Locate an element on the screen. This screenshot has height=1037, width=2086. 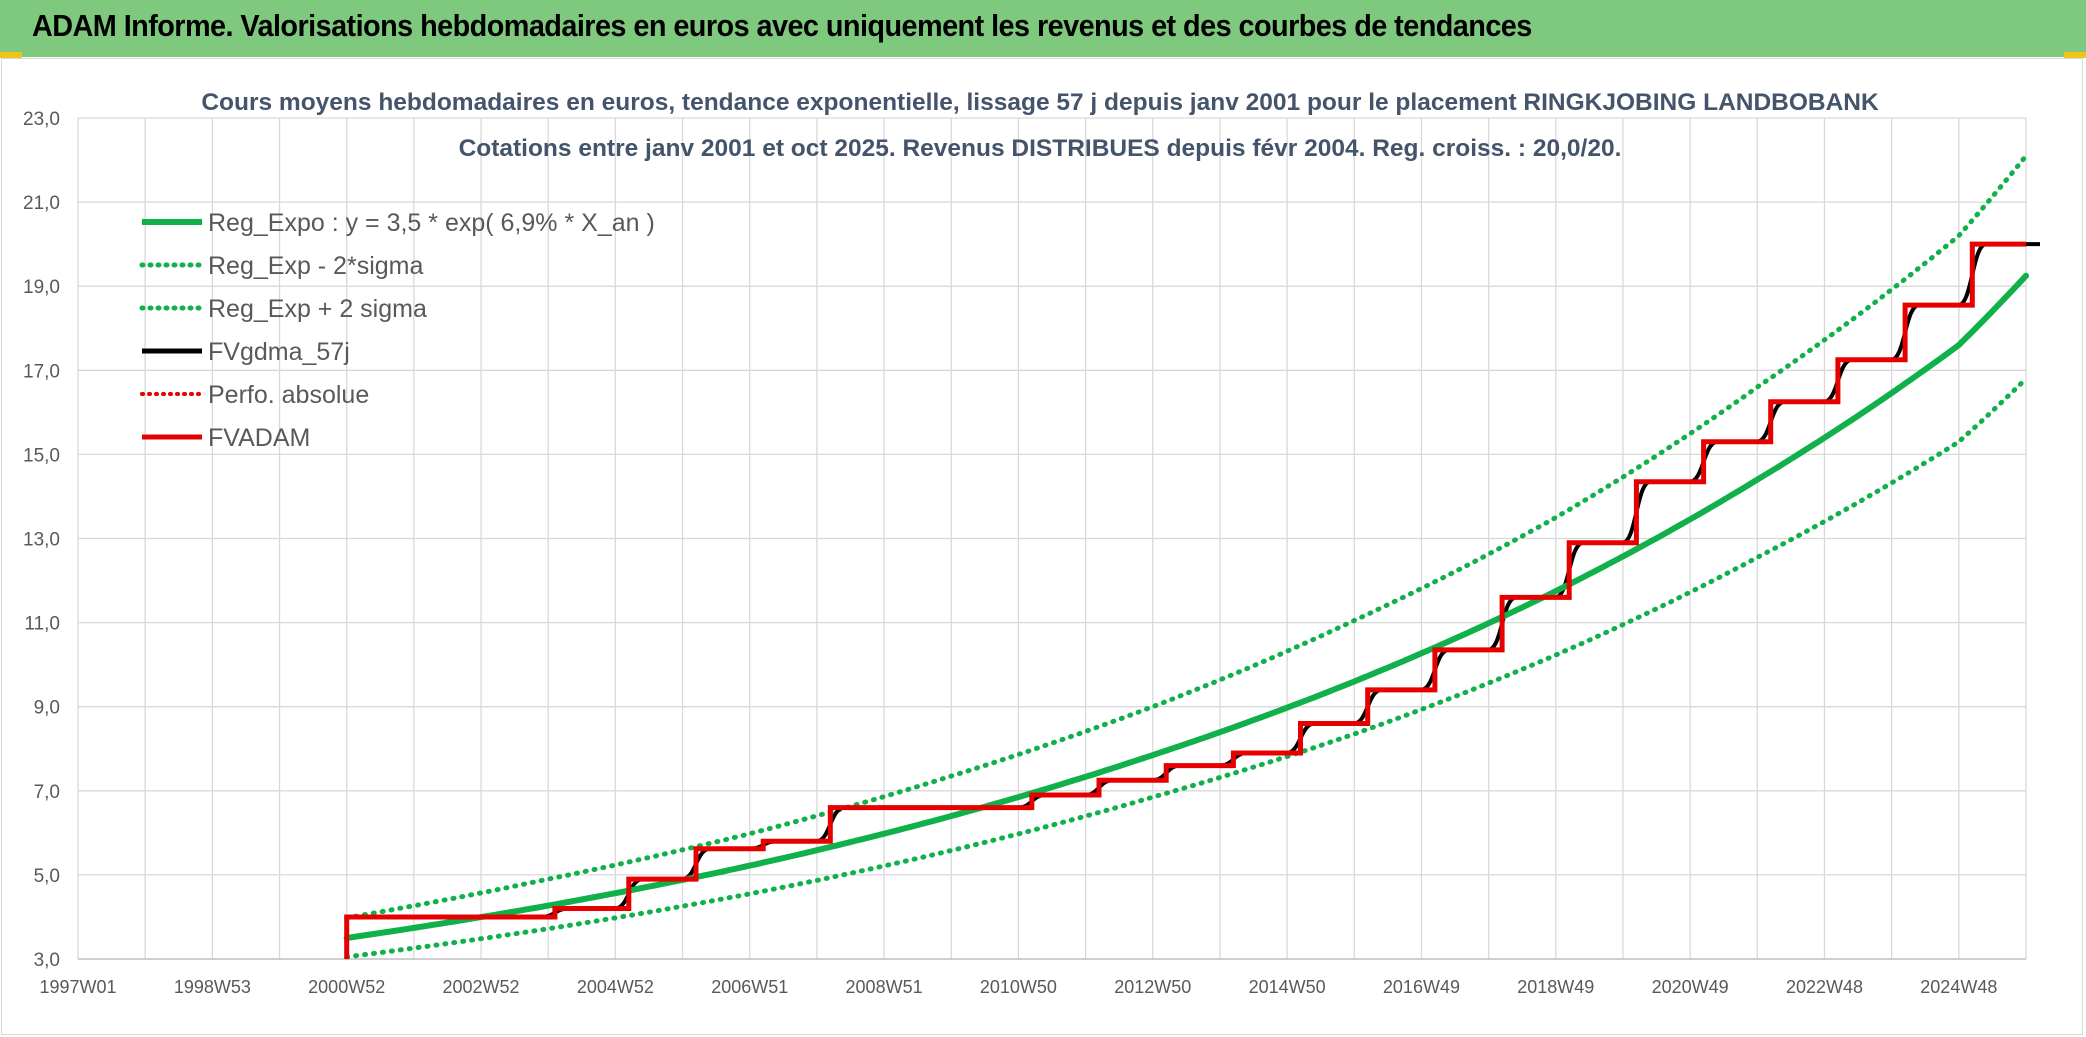
x-tick-label: 1998W53 is located at coordinates (212, 987).